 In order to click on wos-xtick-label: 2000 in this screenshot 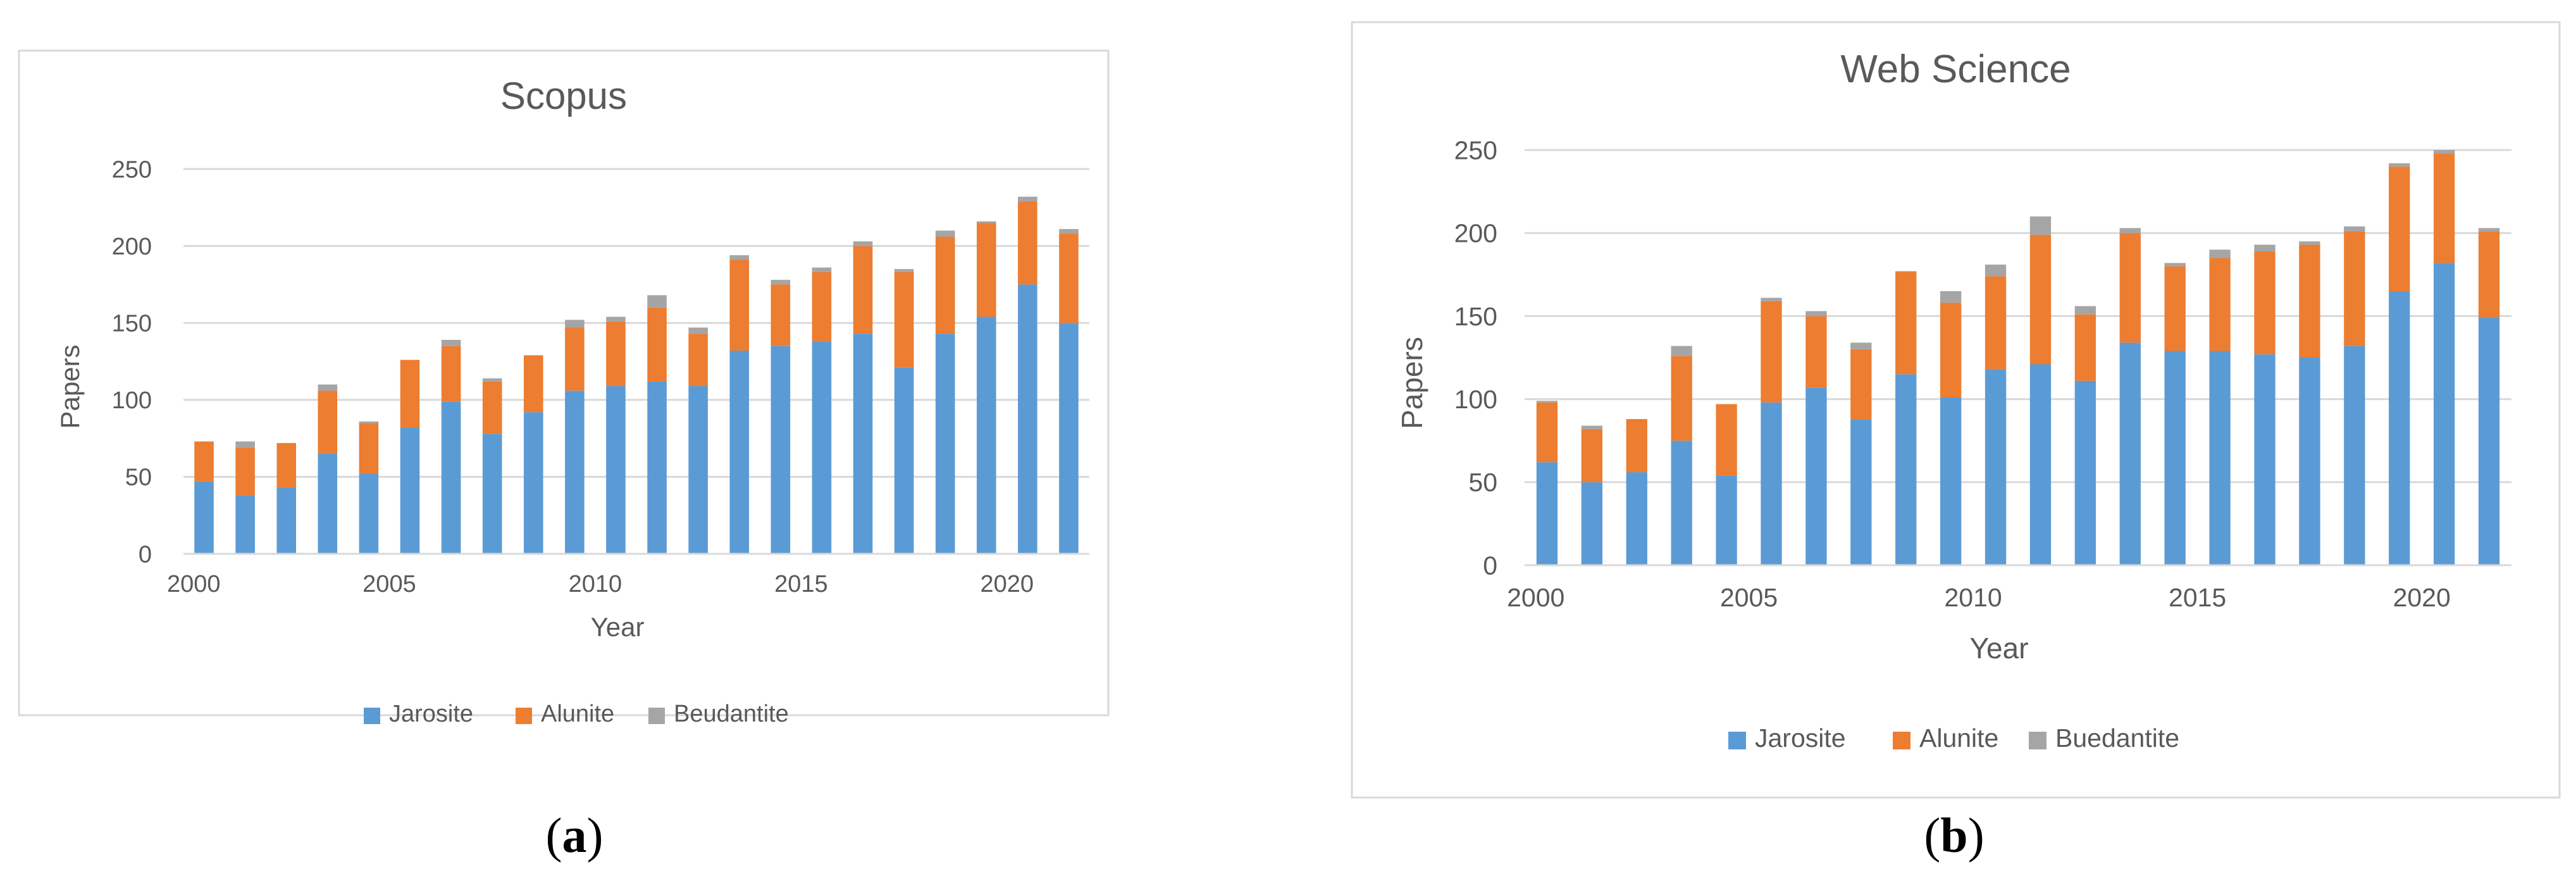, I will do `click(1535, 597)`.